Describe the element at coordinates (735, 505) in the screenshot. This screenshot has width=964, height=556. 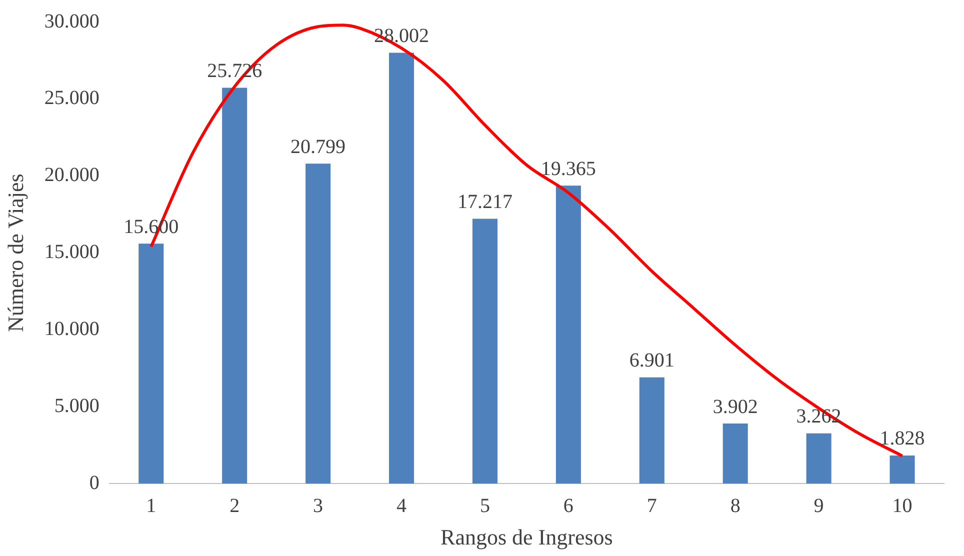
I see `x-tick-label: 8` at that location.